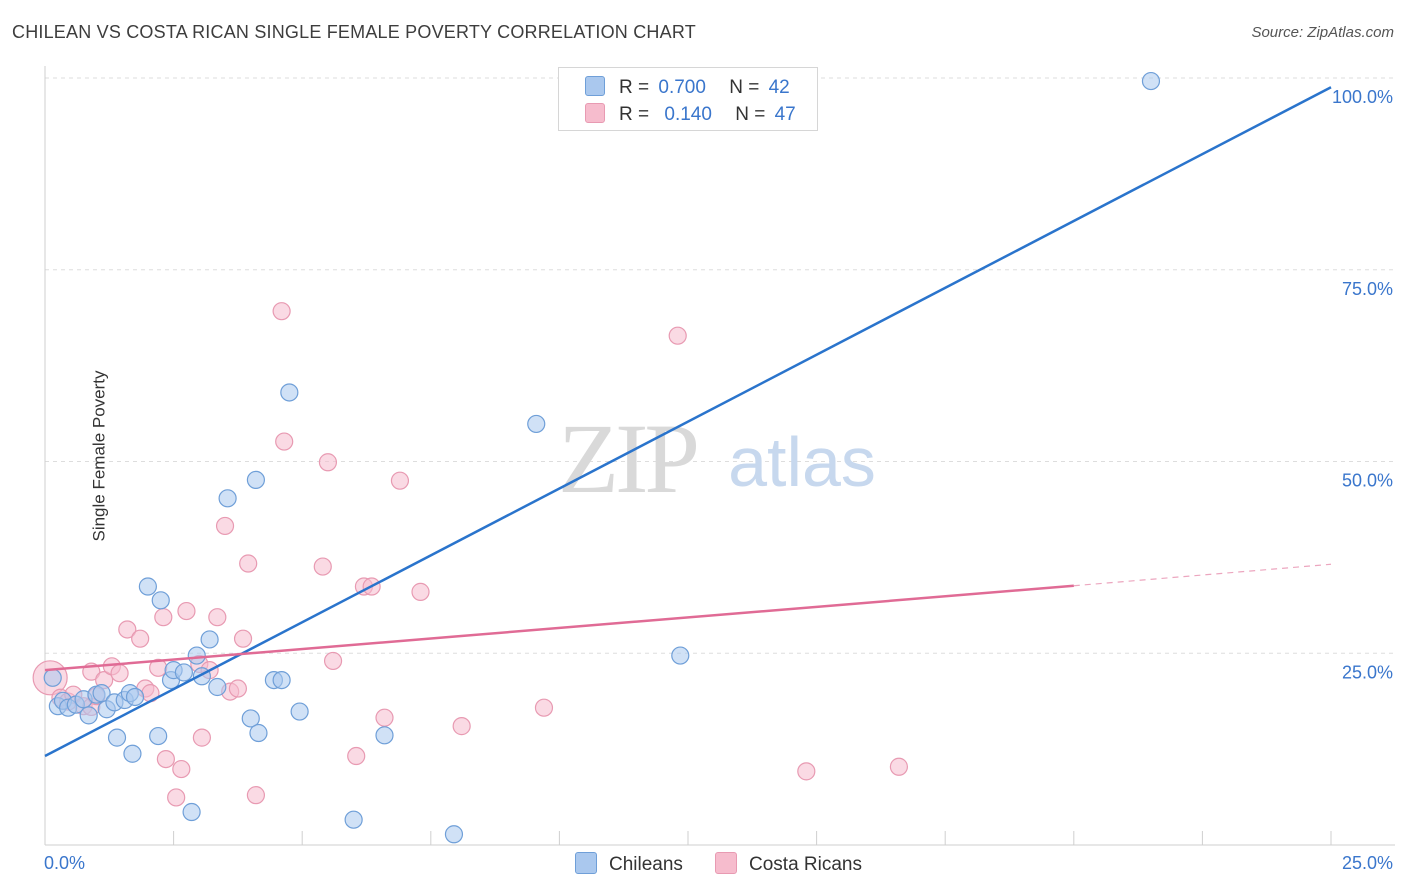 The image size is (1406, 892). What do you see at coordinates (1202, 575) in the screenshot?
I see `costa-ricans-trend-extension` at bounding box center [1202, 575].